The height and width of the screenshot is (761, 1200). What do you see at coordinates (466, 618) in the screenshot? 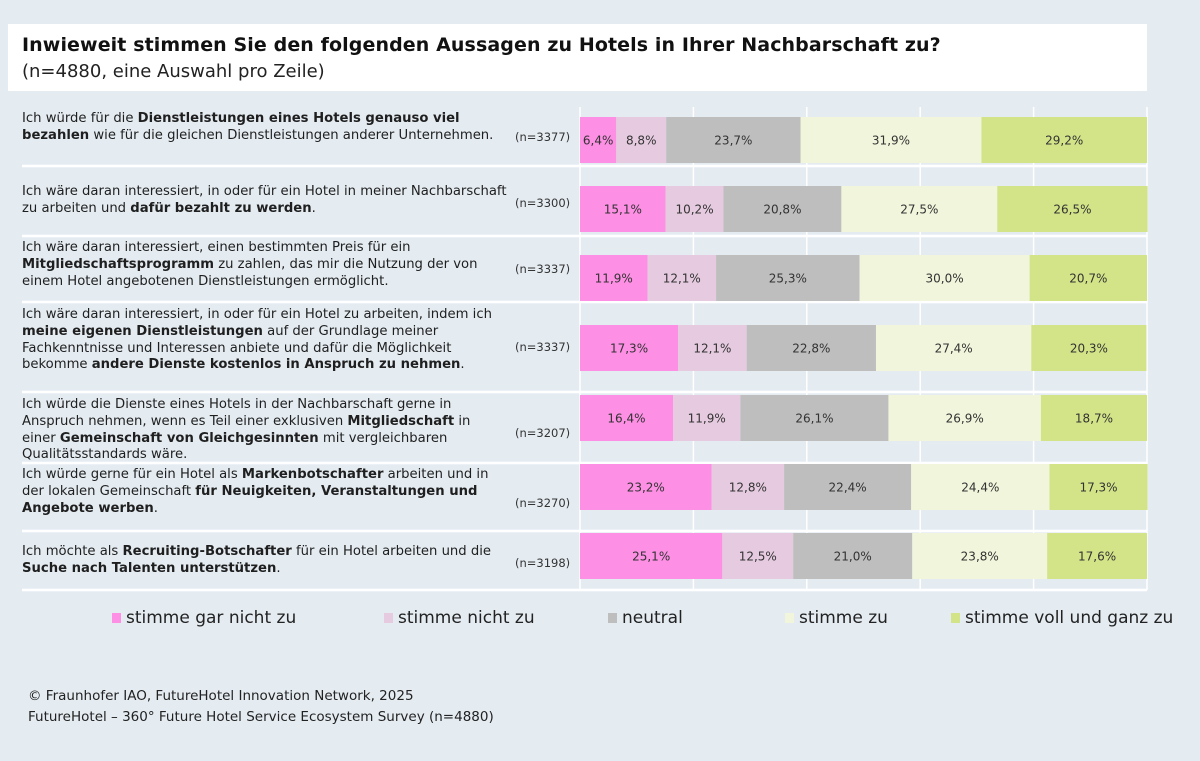
I see `legend-label: stimme nicht zu` at bounding box center [466, 618].